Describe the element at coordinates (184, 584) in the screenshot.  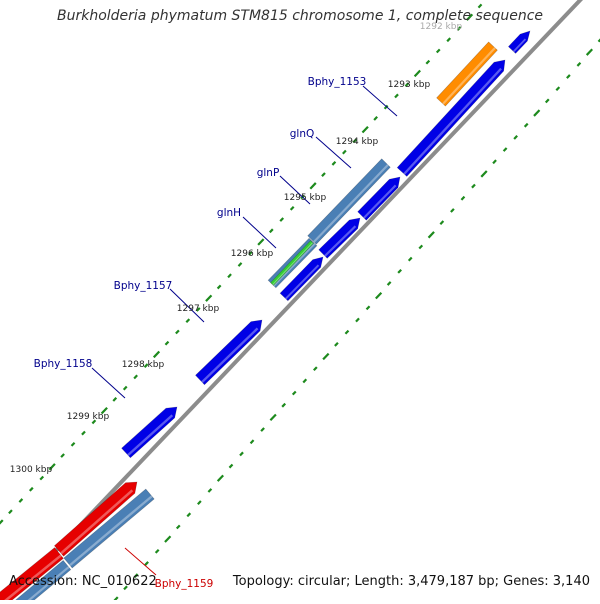
I see `gene-label: Bphy_1159` at that location.